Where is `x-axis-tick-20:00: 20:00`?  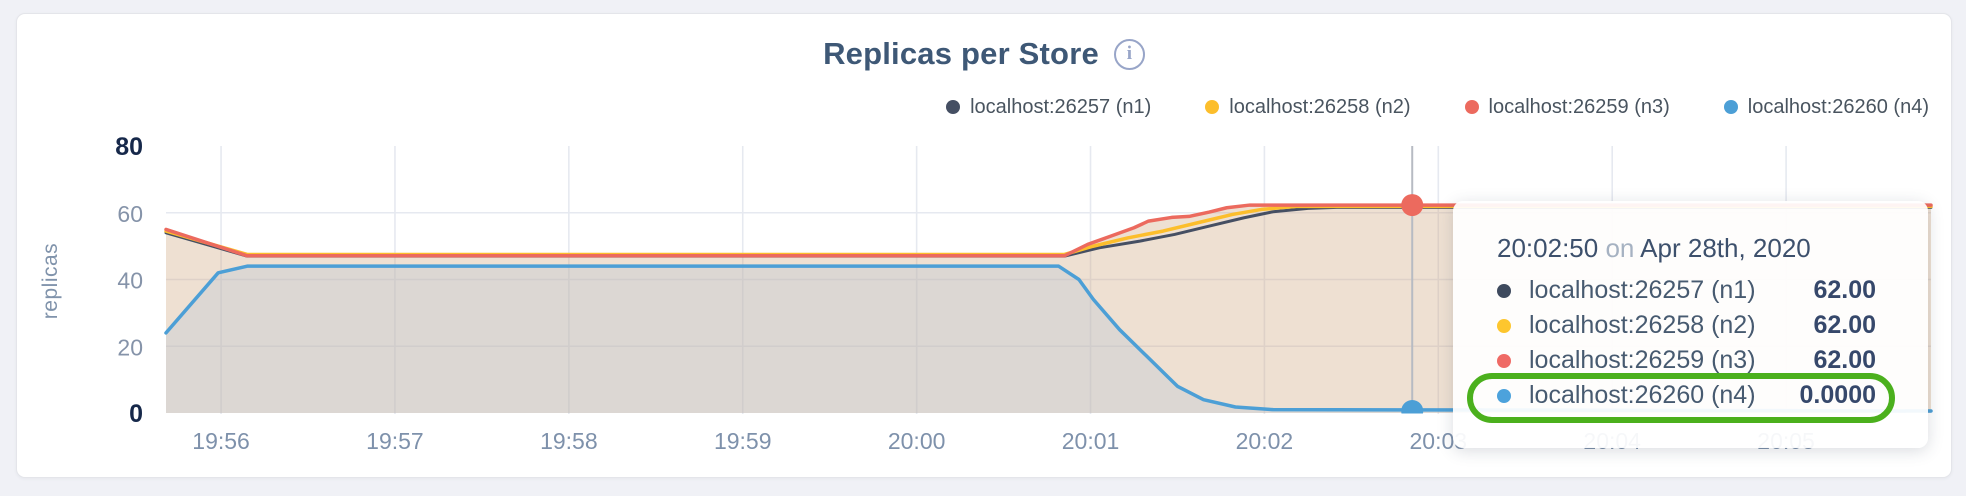
x-axis-tick-20:00: 20:00 is located at coordinates (917, 441).